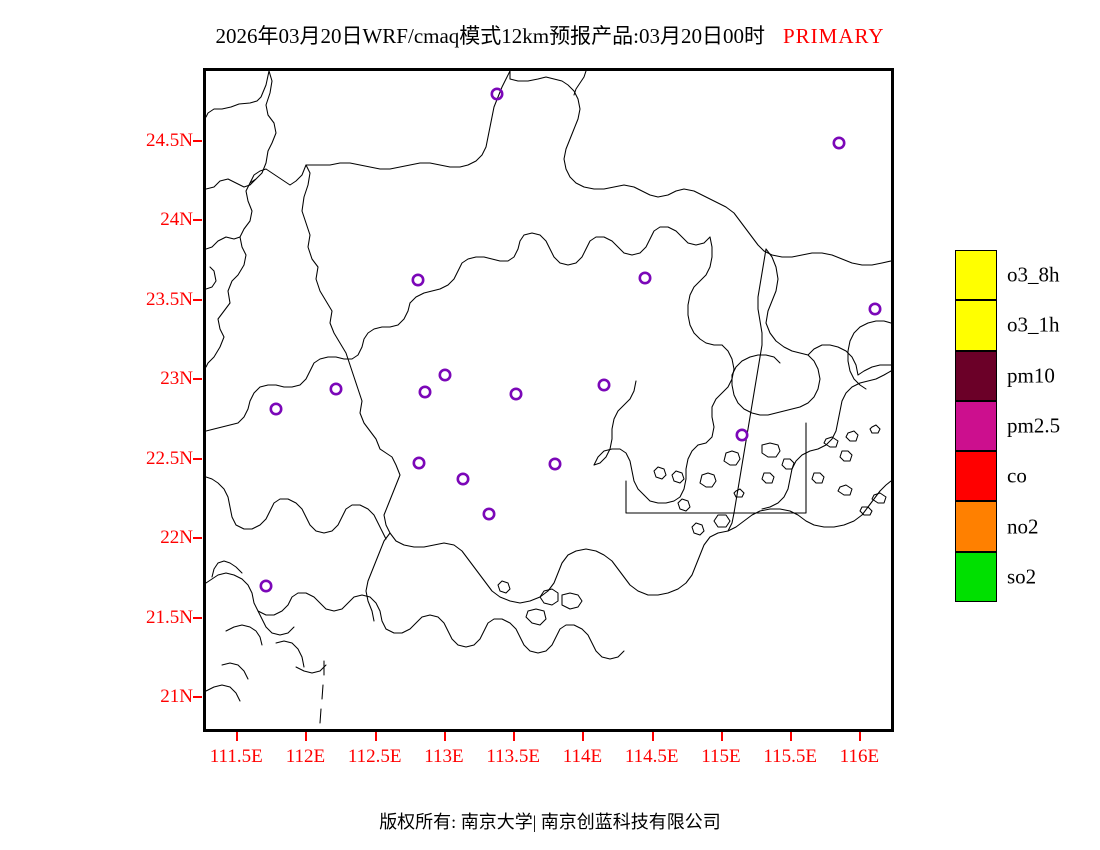 The image size is (1100, 850). What do you see at coordinates (833, 36) in the screenshot?
I see `title-primary-text: PRIMARY` at bounding box center [833, 36].